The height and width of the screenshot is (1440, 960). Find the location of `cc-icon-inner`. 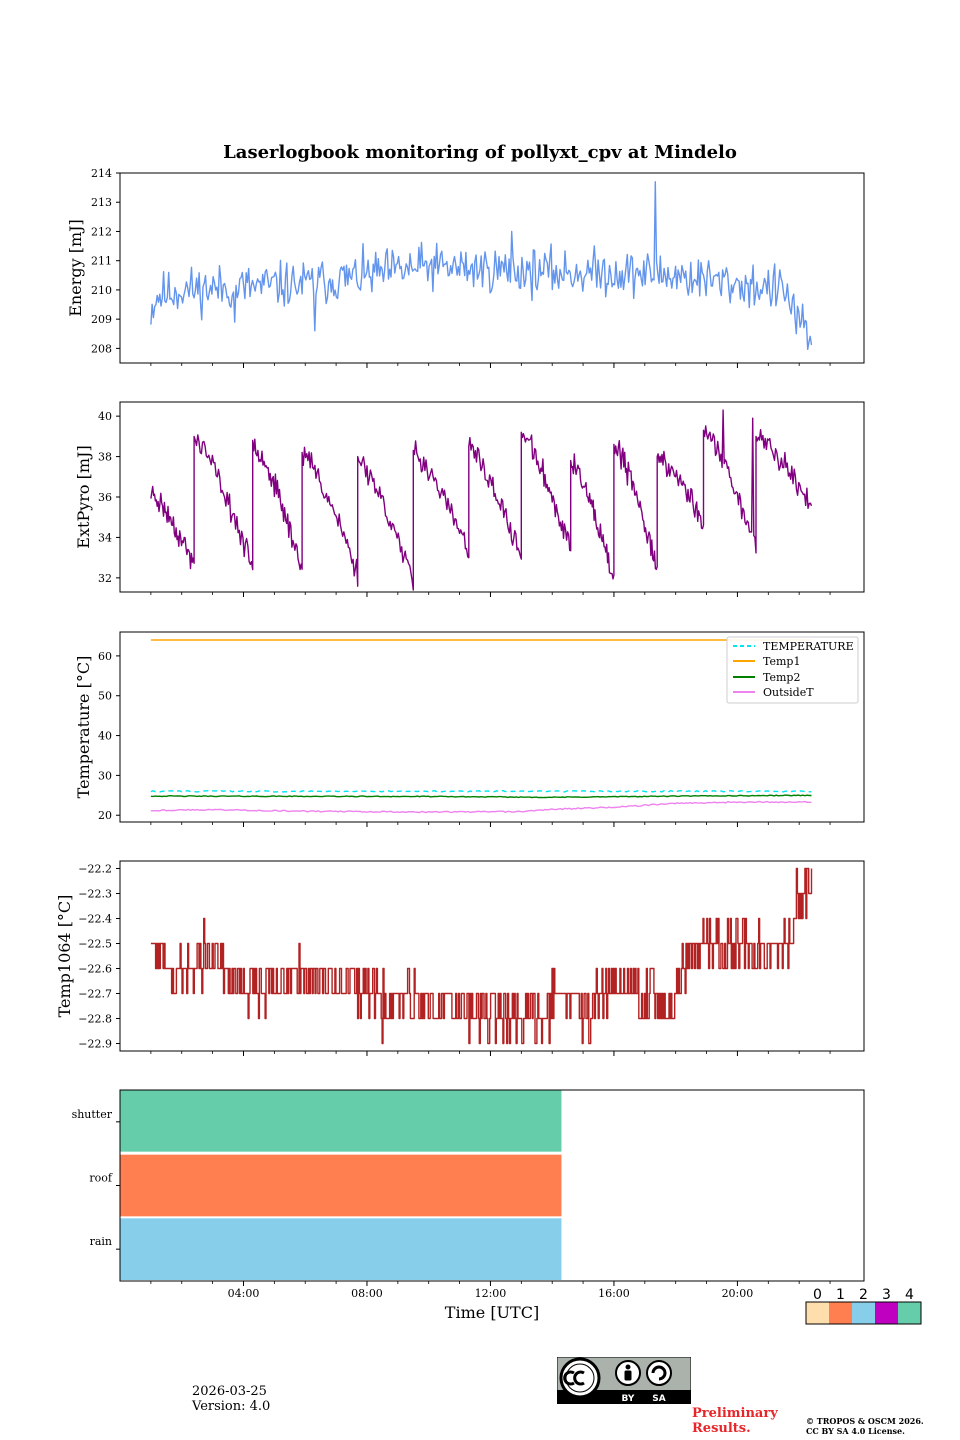

cc-icon-inner is located at coordinates (580, 1378).